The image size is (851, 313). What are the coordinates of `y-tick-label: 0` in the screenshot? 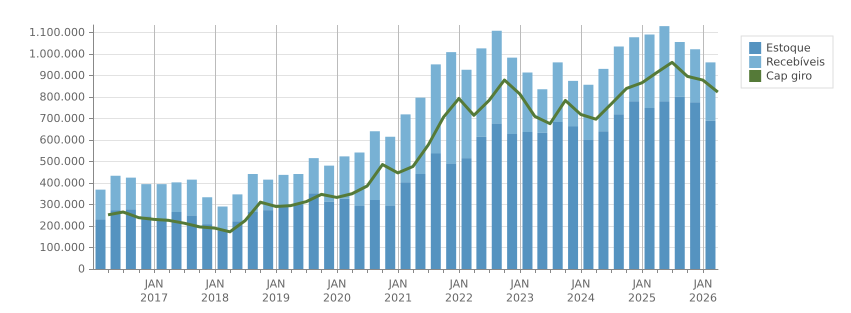 It's located at (81, 269).